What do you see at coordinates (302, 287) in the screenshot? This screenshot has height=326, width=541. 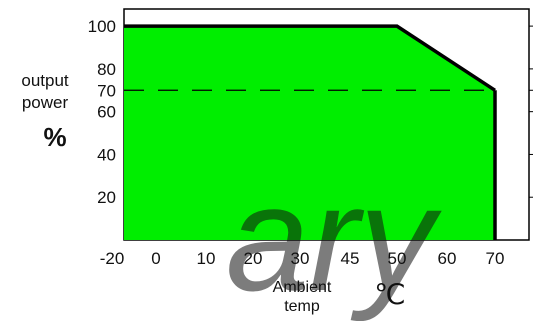 I see `x-axis-label-line1: Ambient` at bounding box center [302, 287].